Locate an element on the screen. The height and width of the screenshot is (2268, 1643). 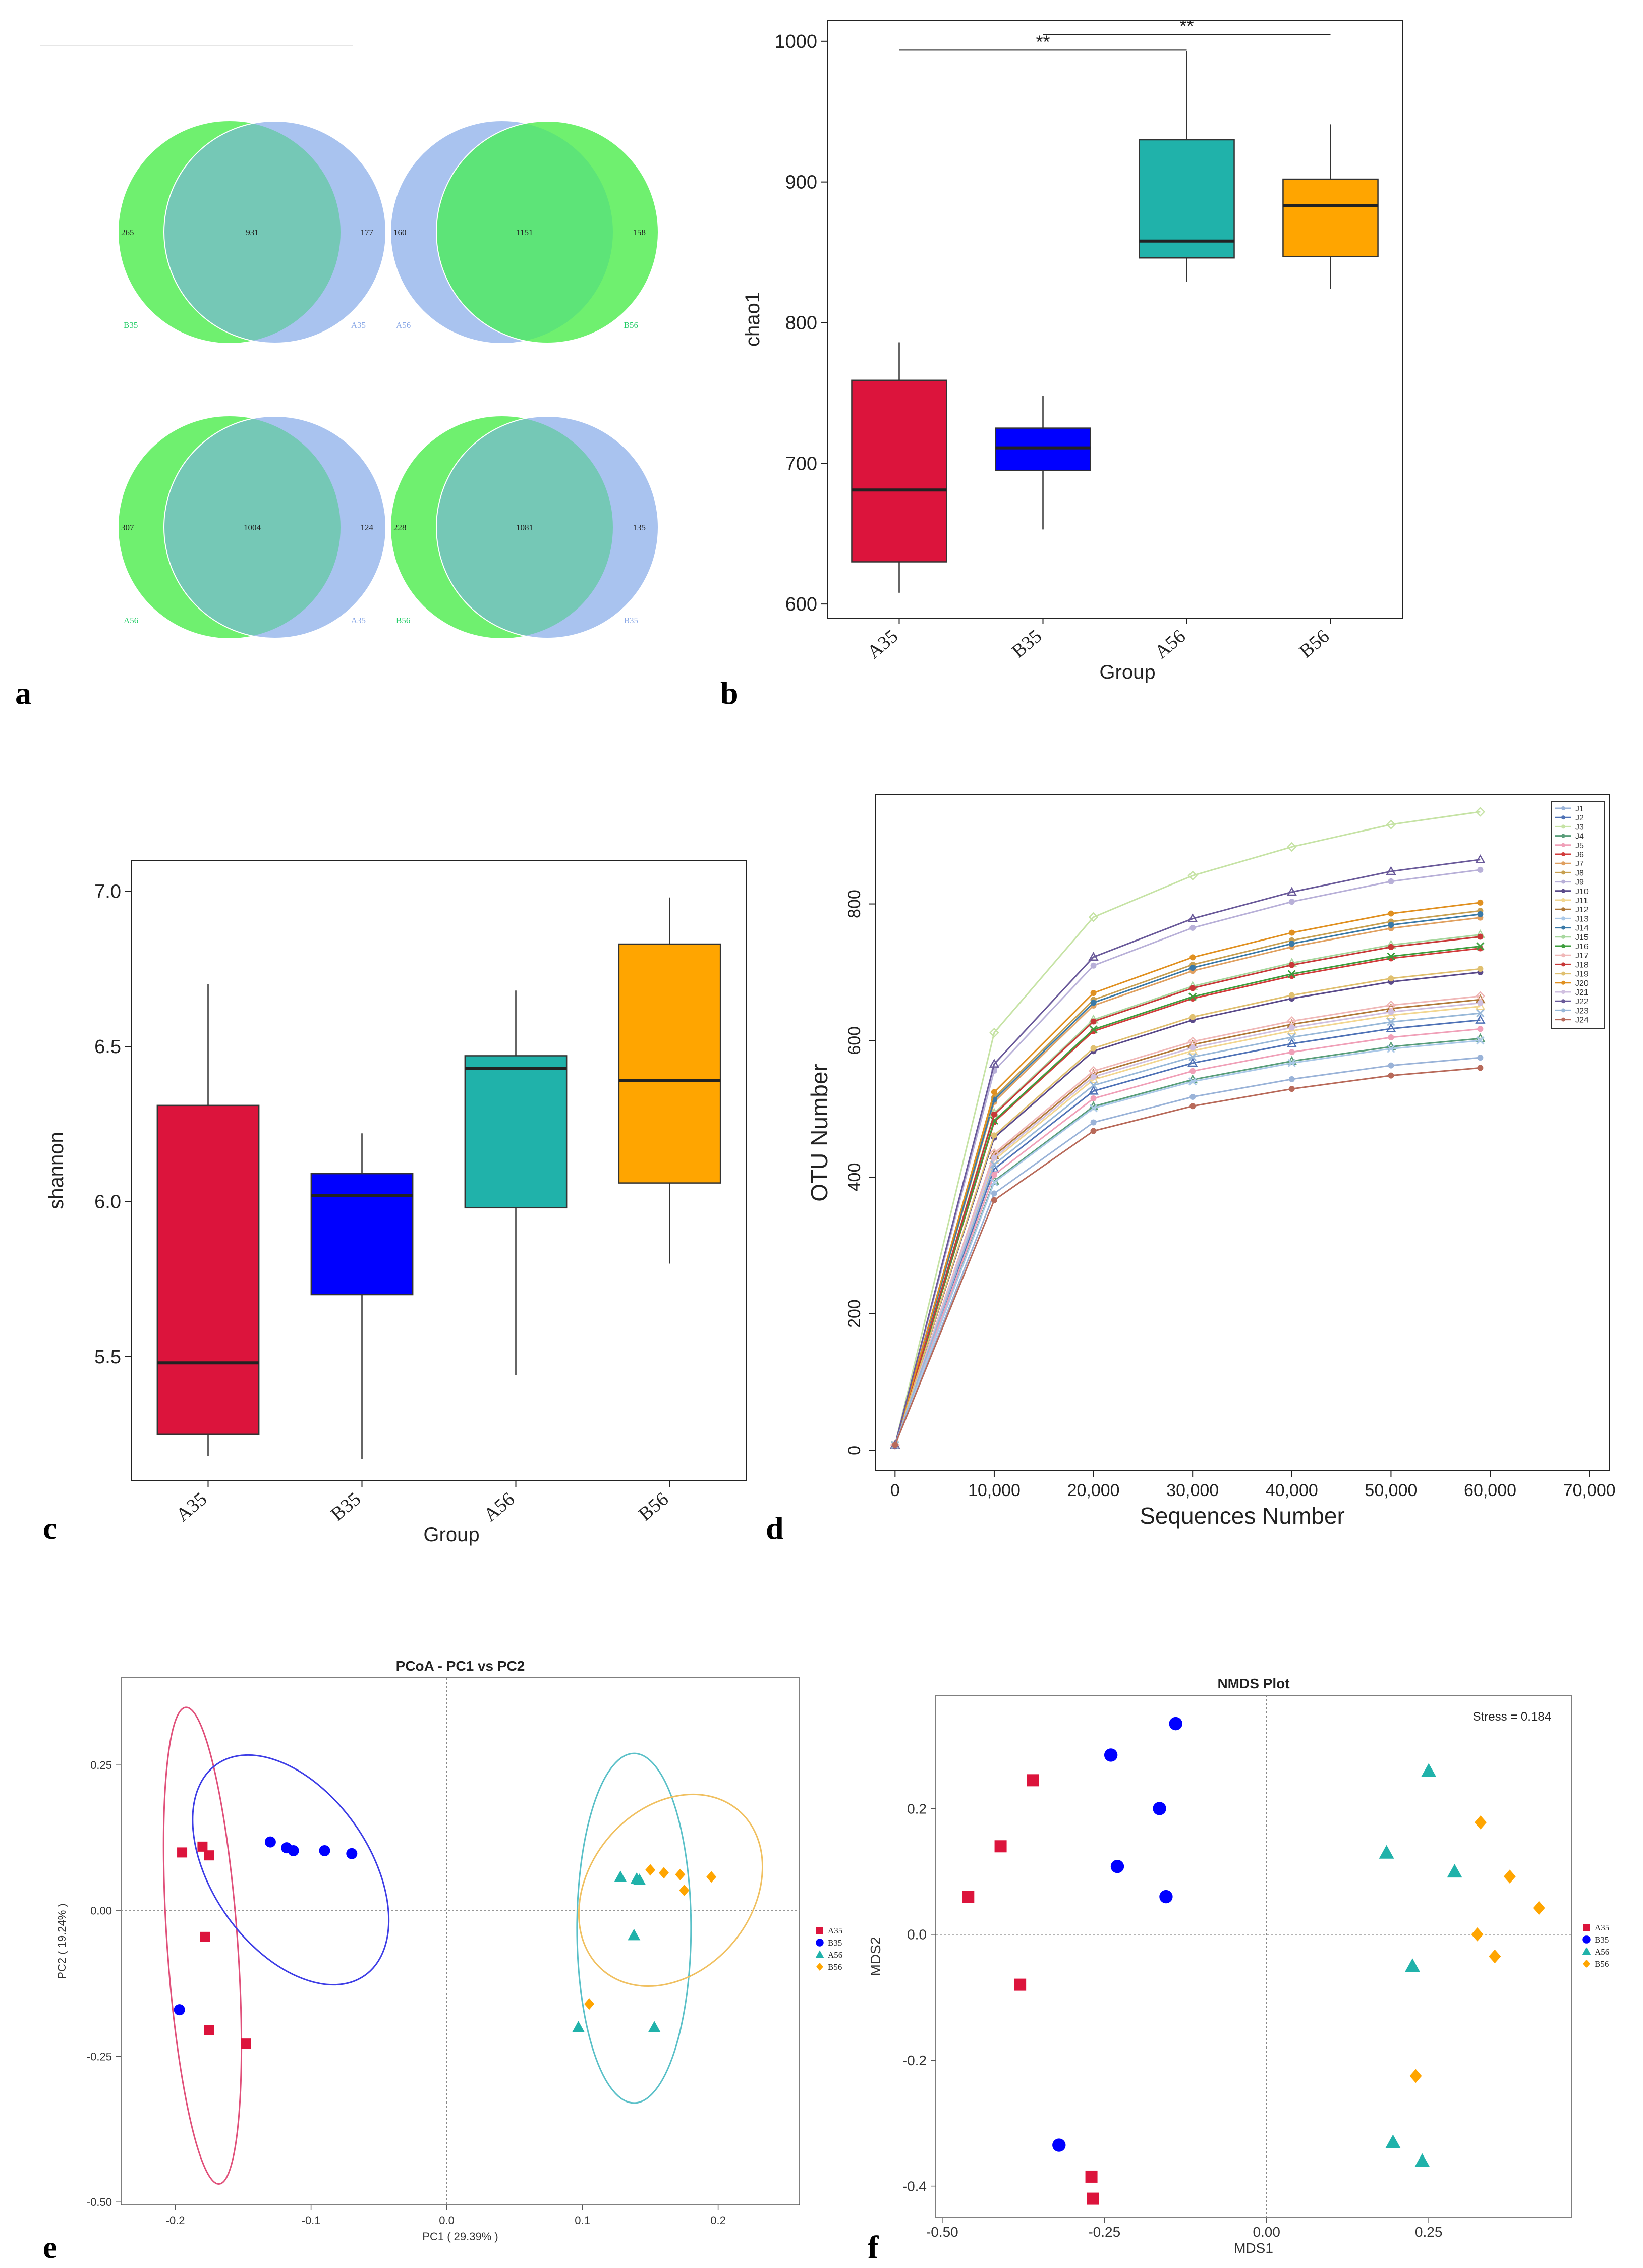
y-axis-label: MDS2 is located at coordinates (875, 1956).